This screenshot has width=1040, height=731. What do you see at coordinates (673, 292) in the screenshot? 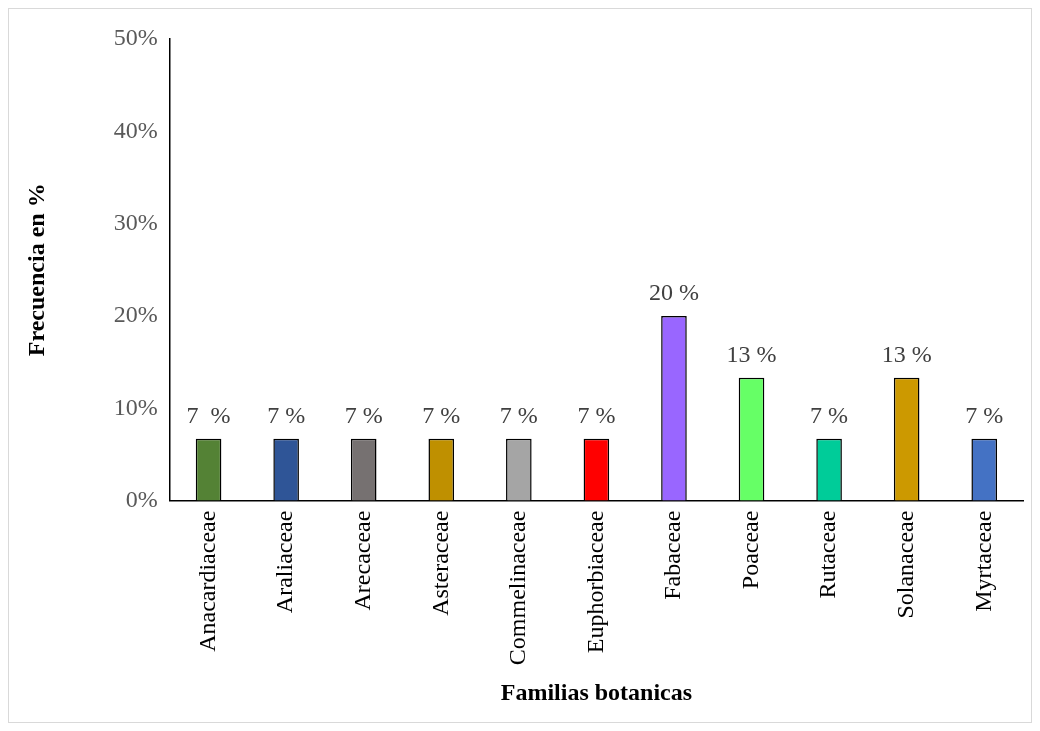
I see `data-label: 20 %` at bounding box center [673, 292].